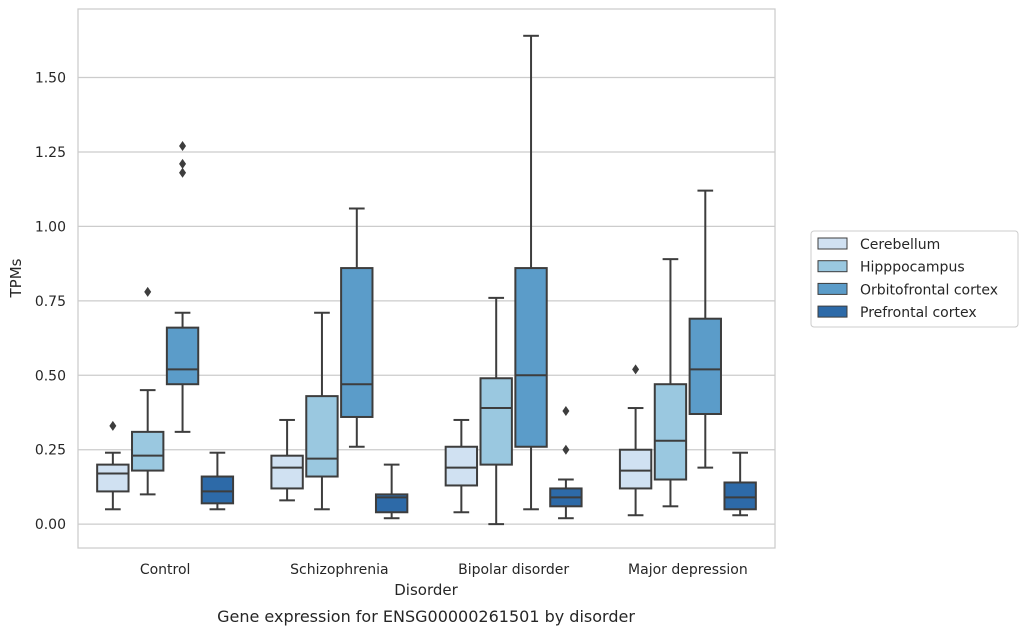  I want to click on box-prefrontal-cortex-schizophrenia, so click(391, 491).